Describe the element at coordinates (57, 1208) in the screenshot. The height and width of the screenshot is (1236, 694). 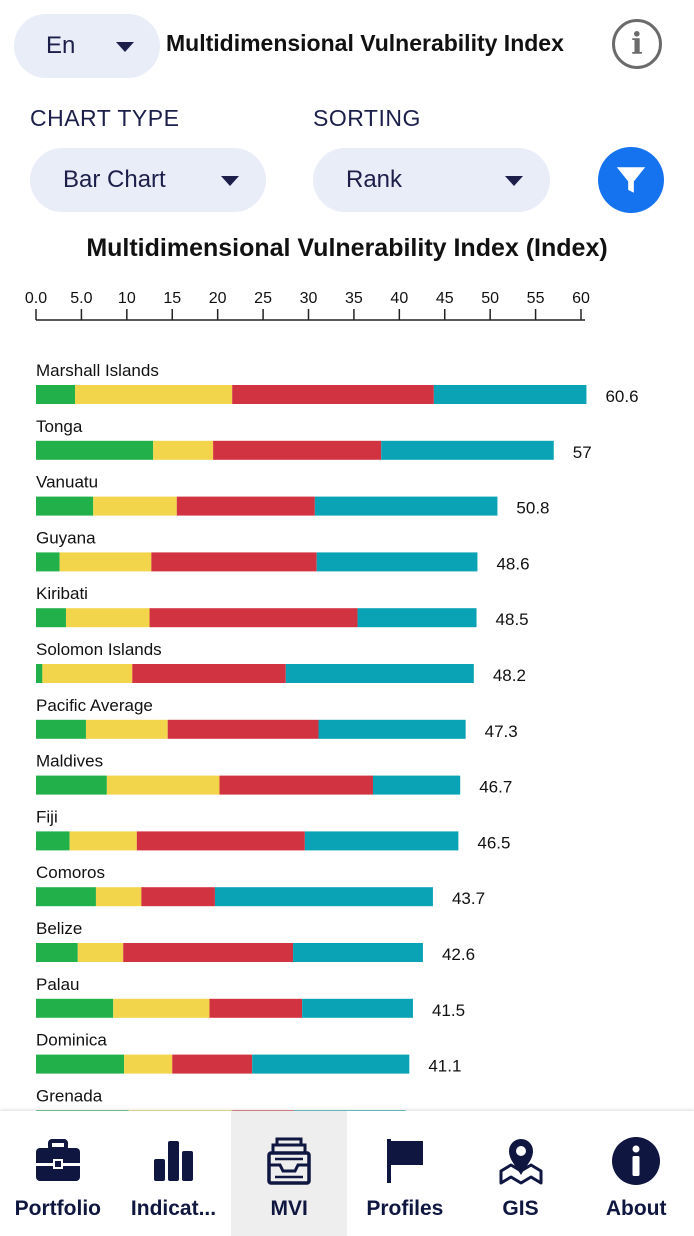
I see `nav-label: Portfolio` at that location.